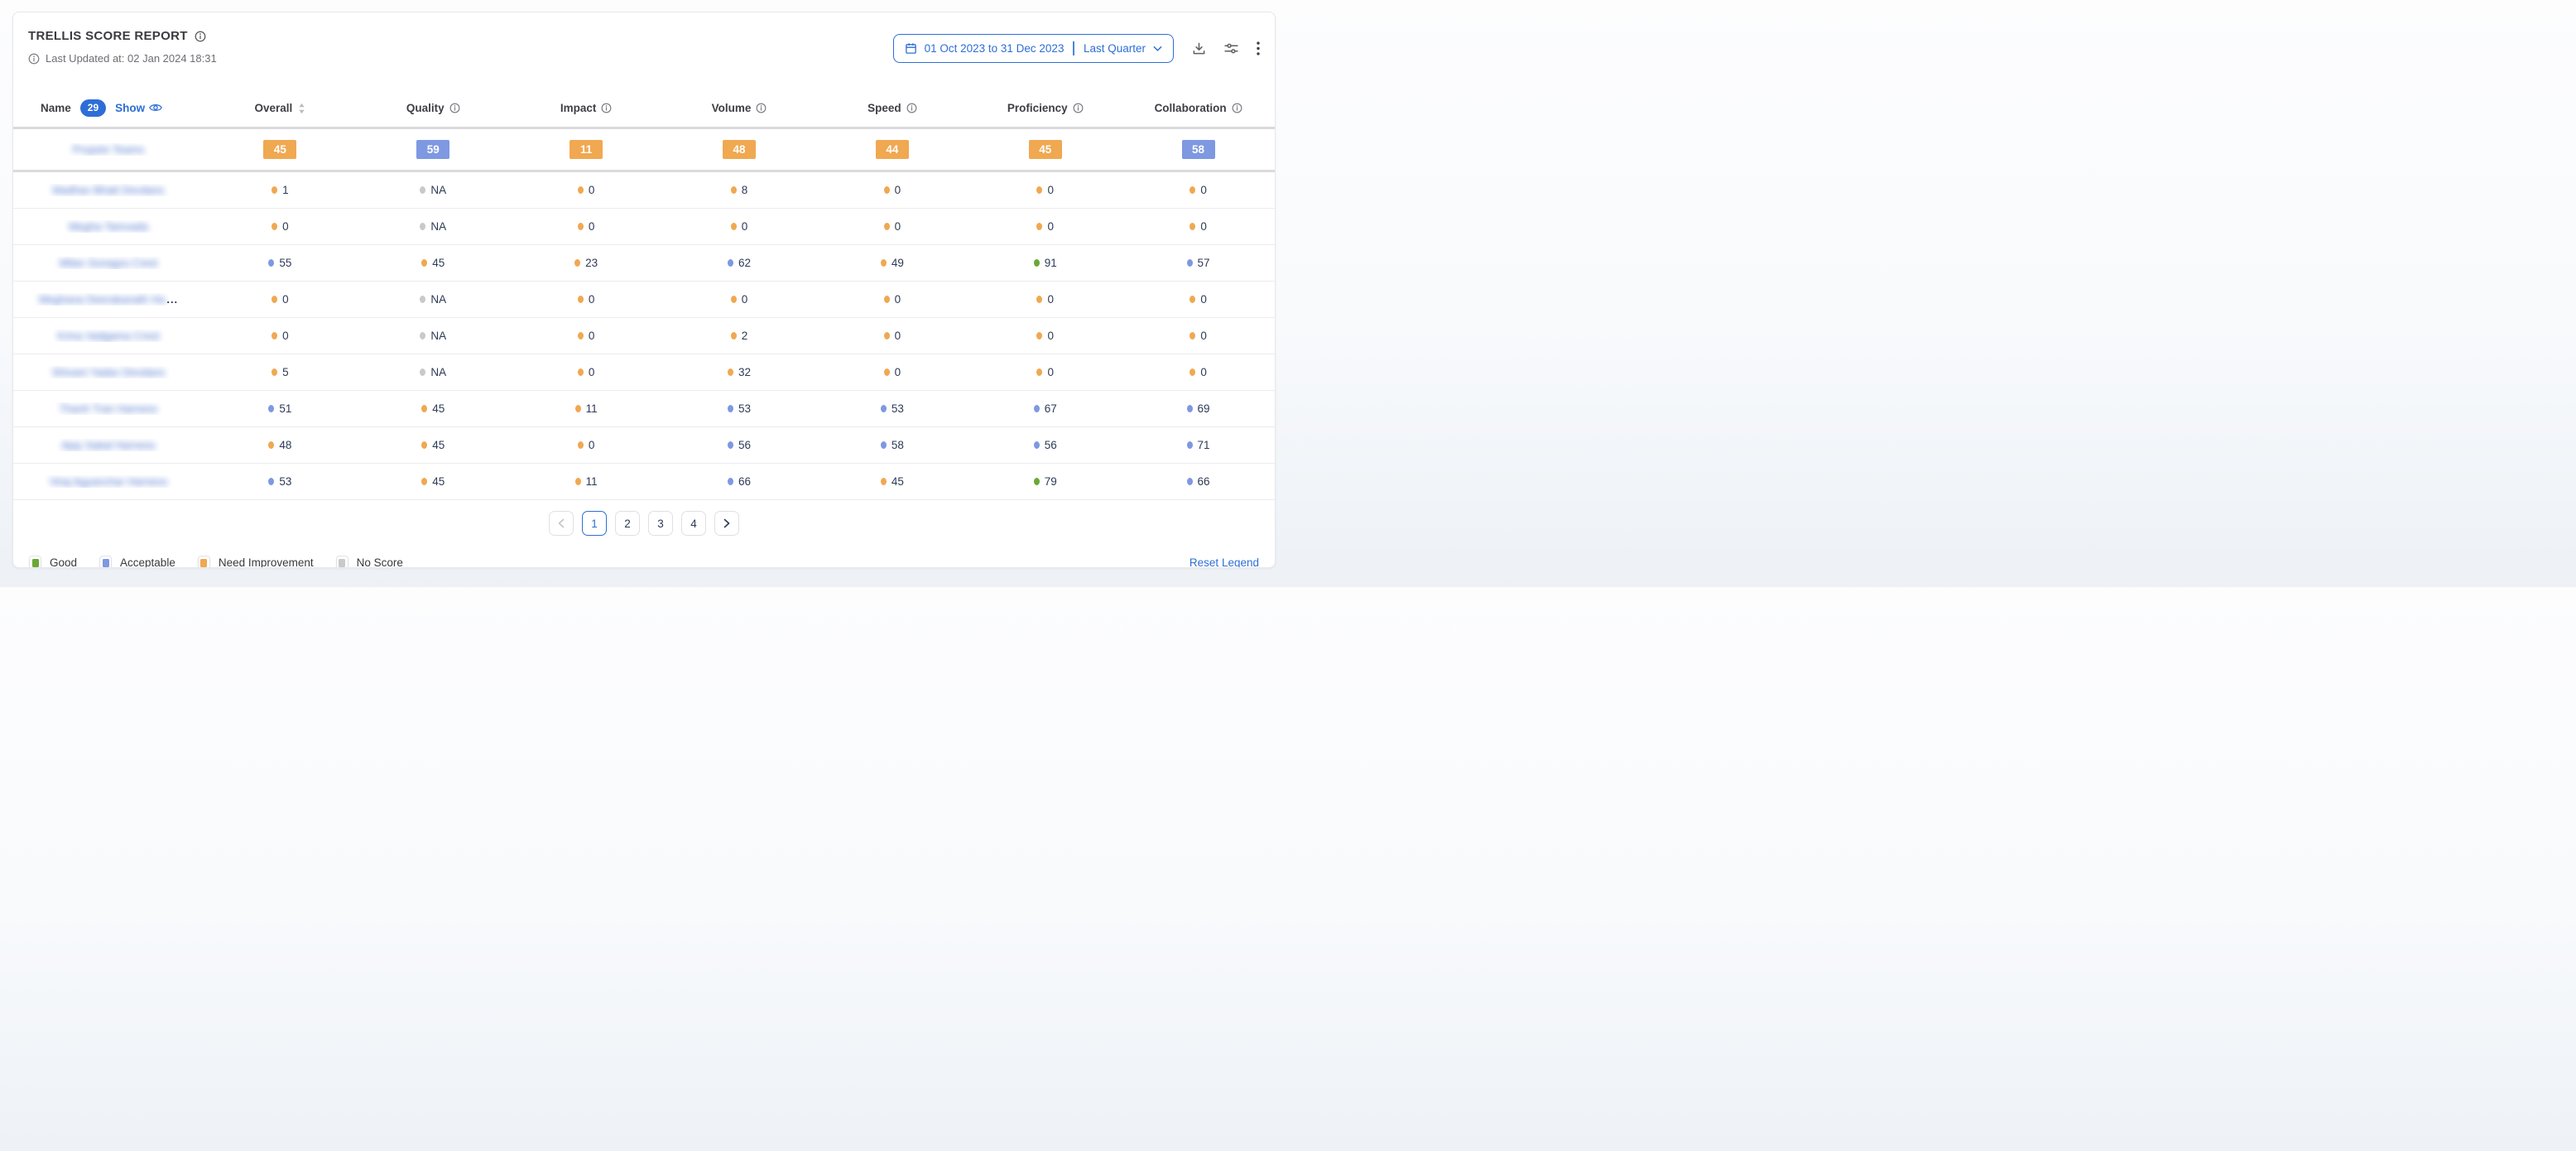  What do you see at coordinates (102, 299) in the screenshot?
I see `member-name-link: Meghana Deerakanath Ha` at bounding box center [102, 299].